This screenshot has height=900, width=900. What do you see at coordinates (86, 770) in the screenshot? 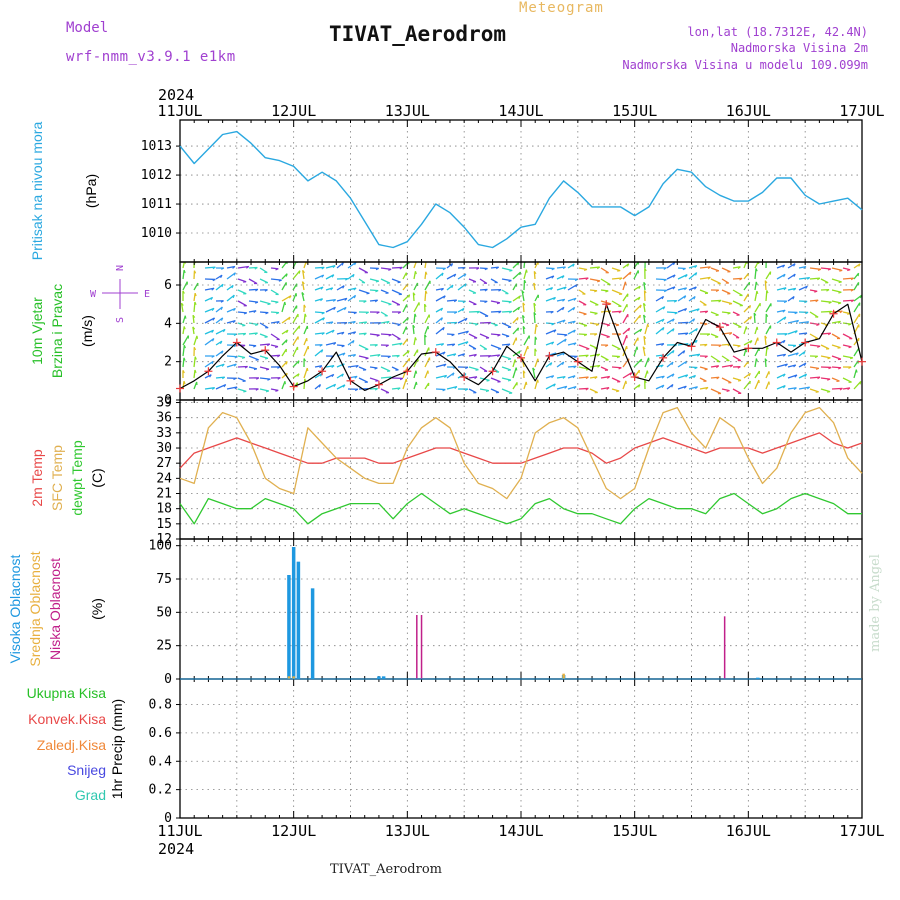
I see `snow-label: Snijeg` at bounding box center [86, 770].